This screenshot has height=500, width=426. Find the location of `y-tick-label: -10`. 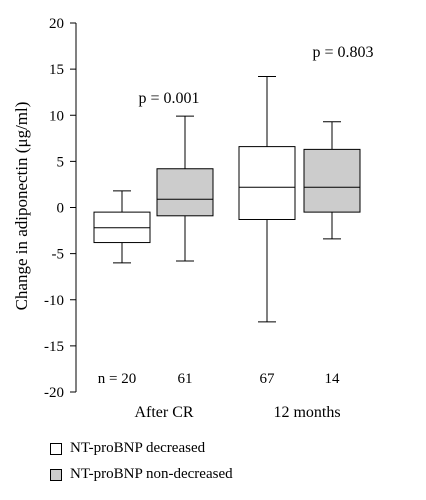

y-tick-label: -10 is located at coordinates (54, 301).